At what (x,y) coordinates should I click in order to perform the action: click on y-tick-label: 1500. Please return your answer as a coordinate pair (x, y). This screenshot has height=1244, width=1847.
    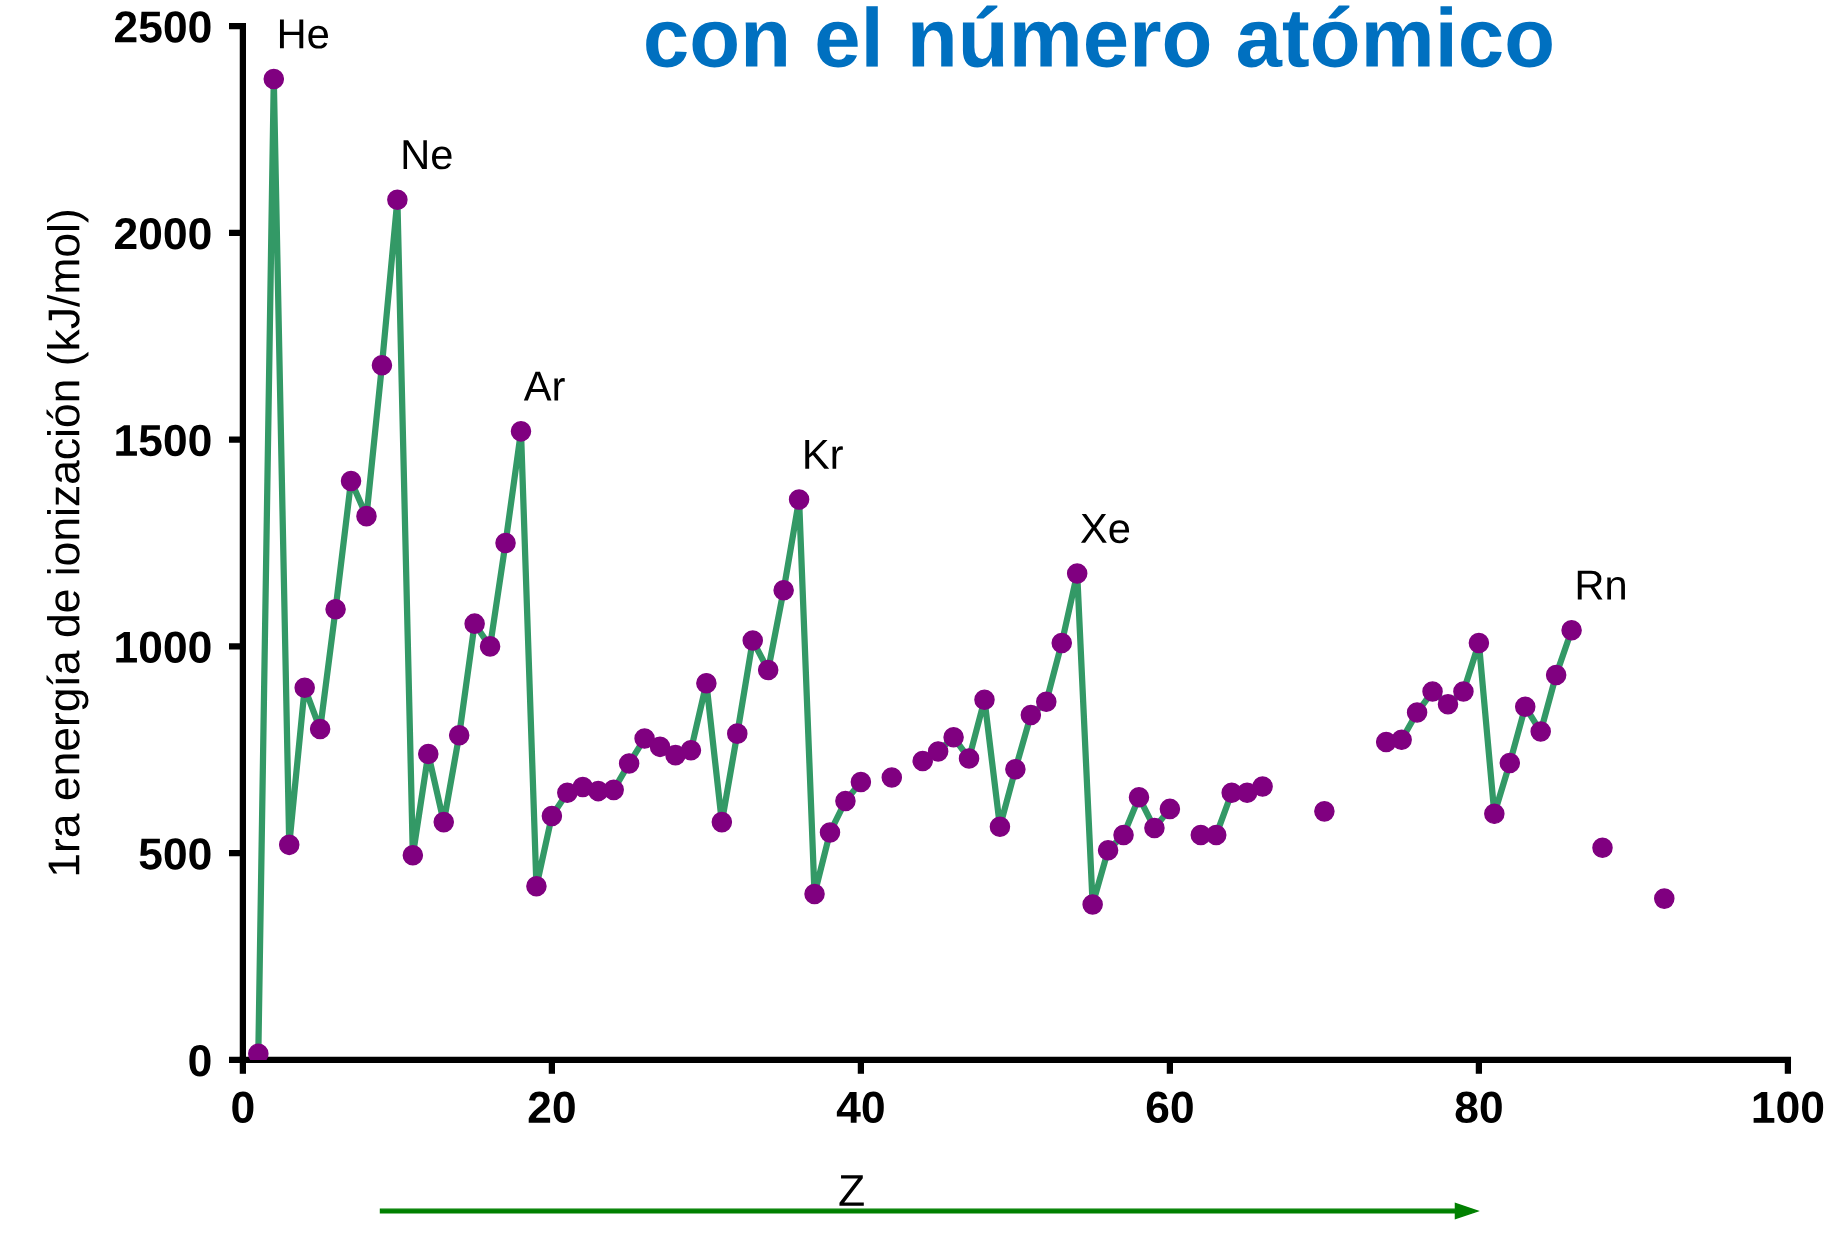
    Looking at the image, I should click on (163, 440).